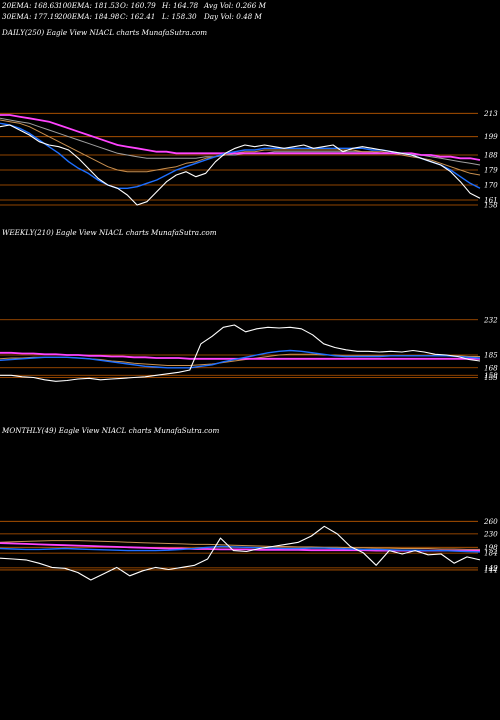 The height and width of the screenshot is (720, 500). What do you see at coordinates (138, 16) in the screenshot?
I see `close-value: C: 162.41` at bounding box center [138, 16].